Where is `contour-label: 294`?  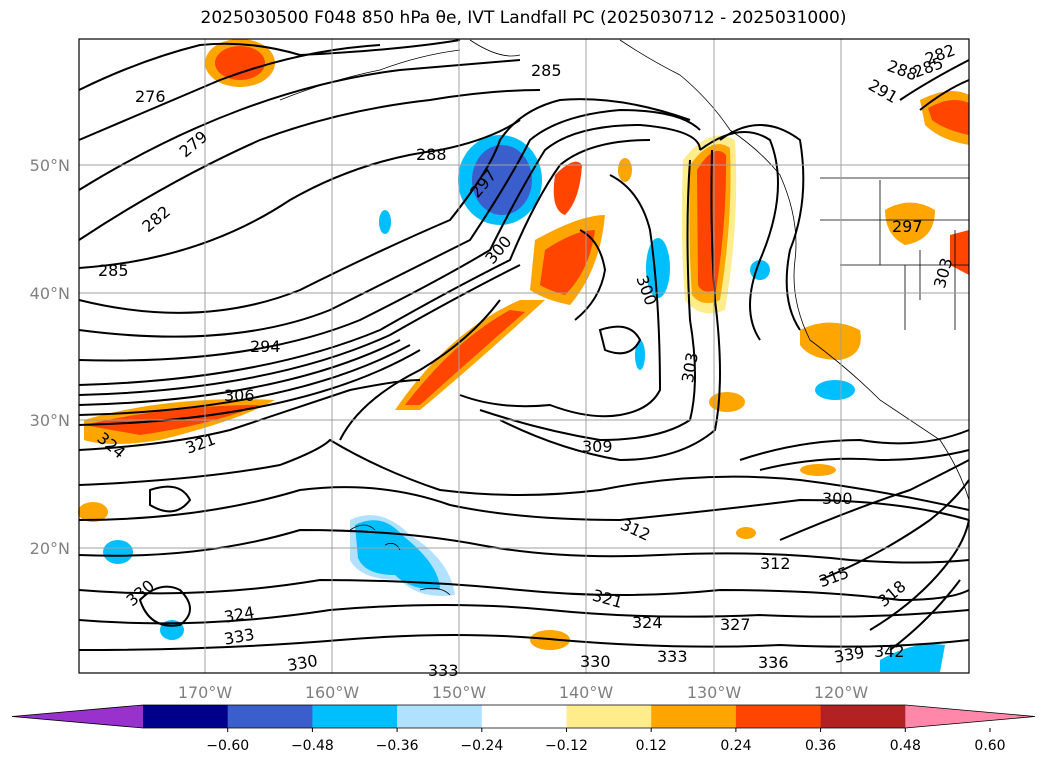
contour-label: 294 is located at coordinates (265, 346).